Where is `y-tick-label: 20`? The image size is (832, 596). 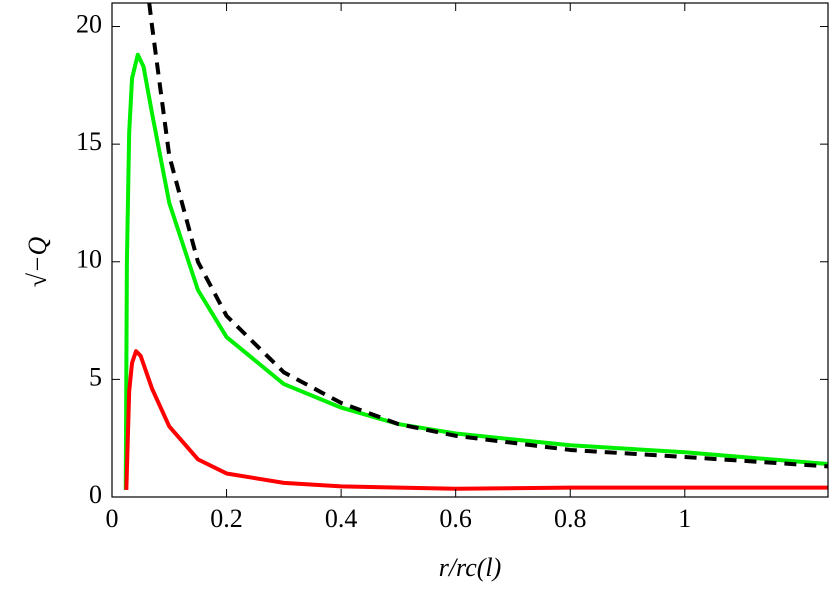
y-tick-label: 20 is located at coordinates (89, 23).